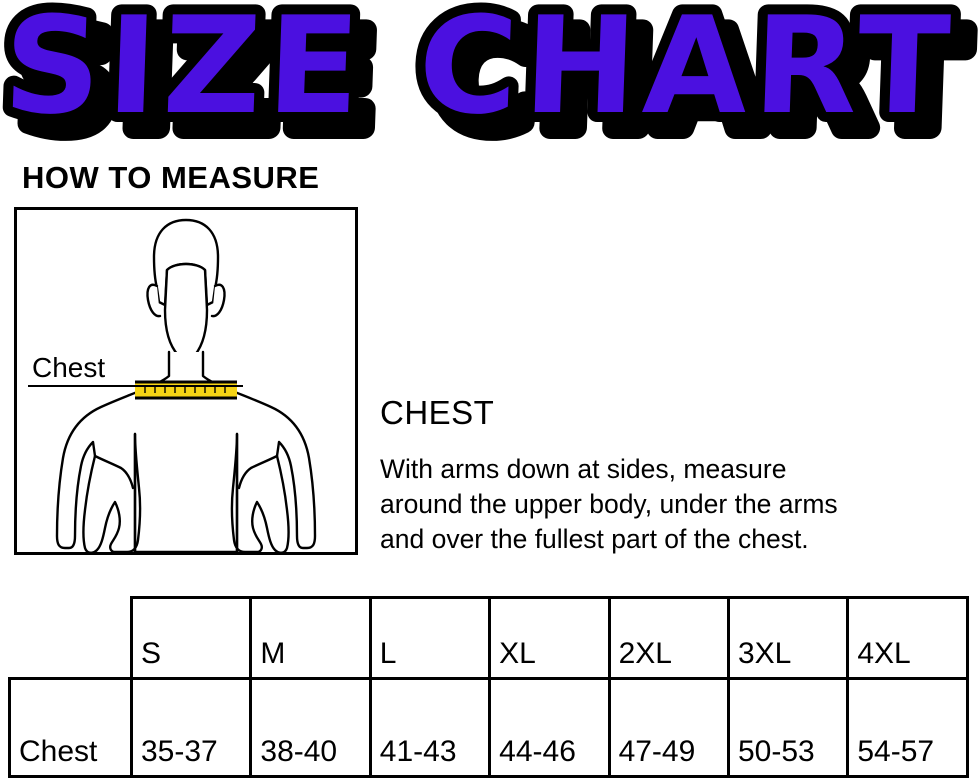 The image size is (978, 778). Describe the element at coordinates (191, 727) in the screenshot. I see `cell-chest-s: 35-37` at that location.